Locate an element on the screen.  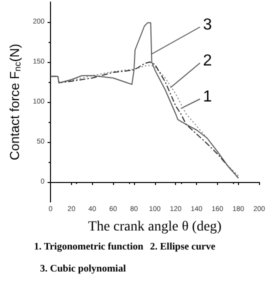
annotation: 1 is located at coordinates (207, 97).